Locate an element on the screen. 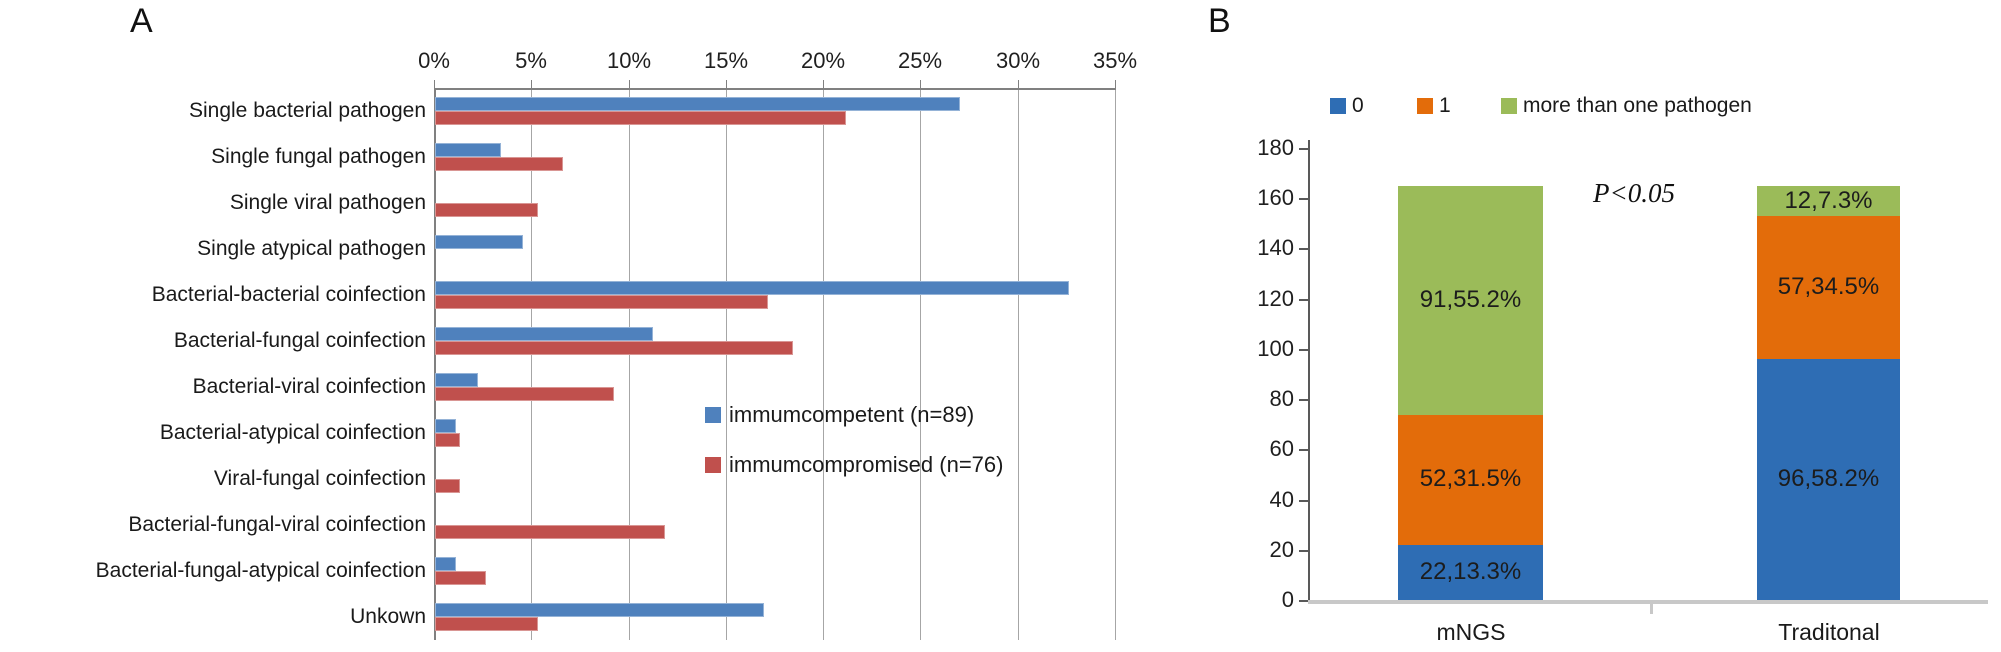 The image size is (2001, 652). segment-data-label: 12,7.3% is located at coordinates (1828, 200).